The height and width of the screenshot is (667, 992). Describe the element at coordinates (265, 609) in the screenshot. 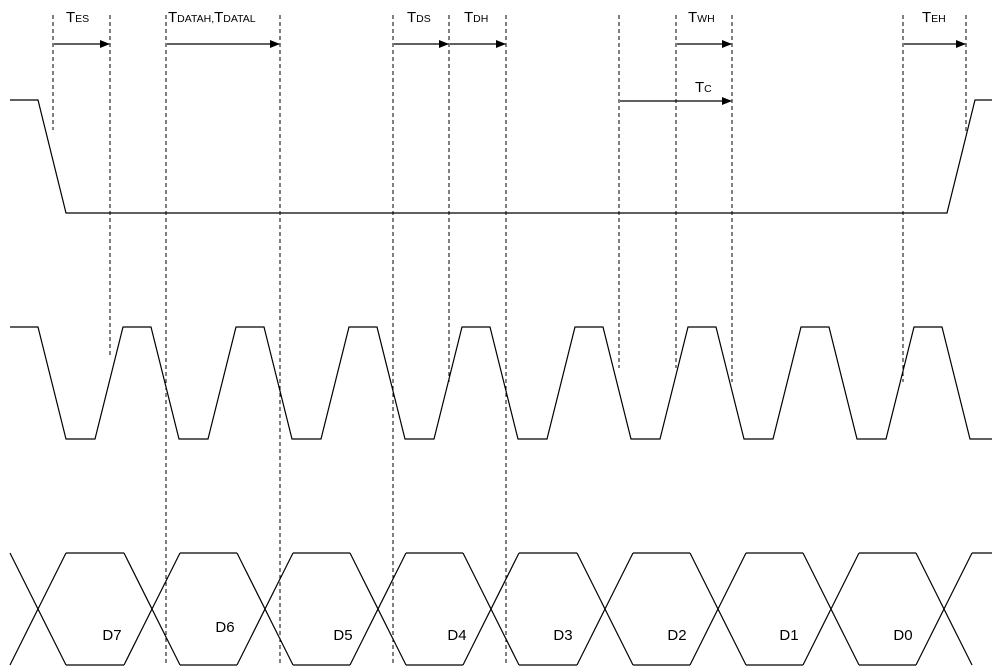

I see `bus-crossing-2-b` at that location.